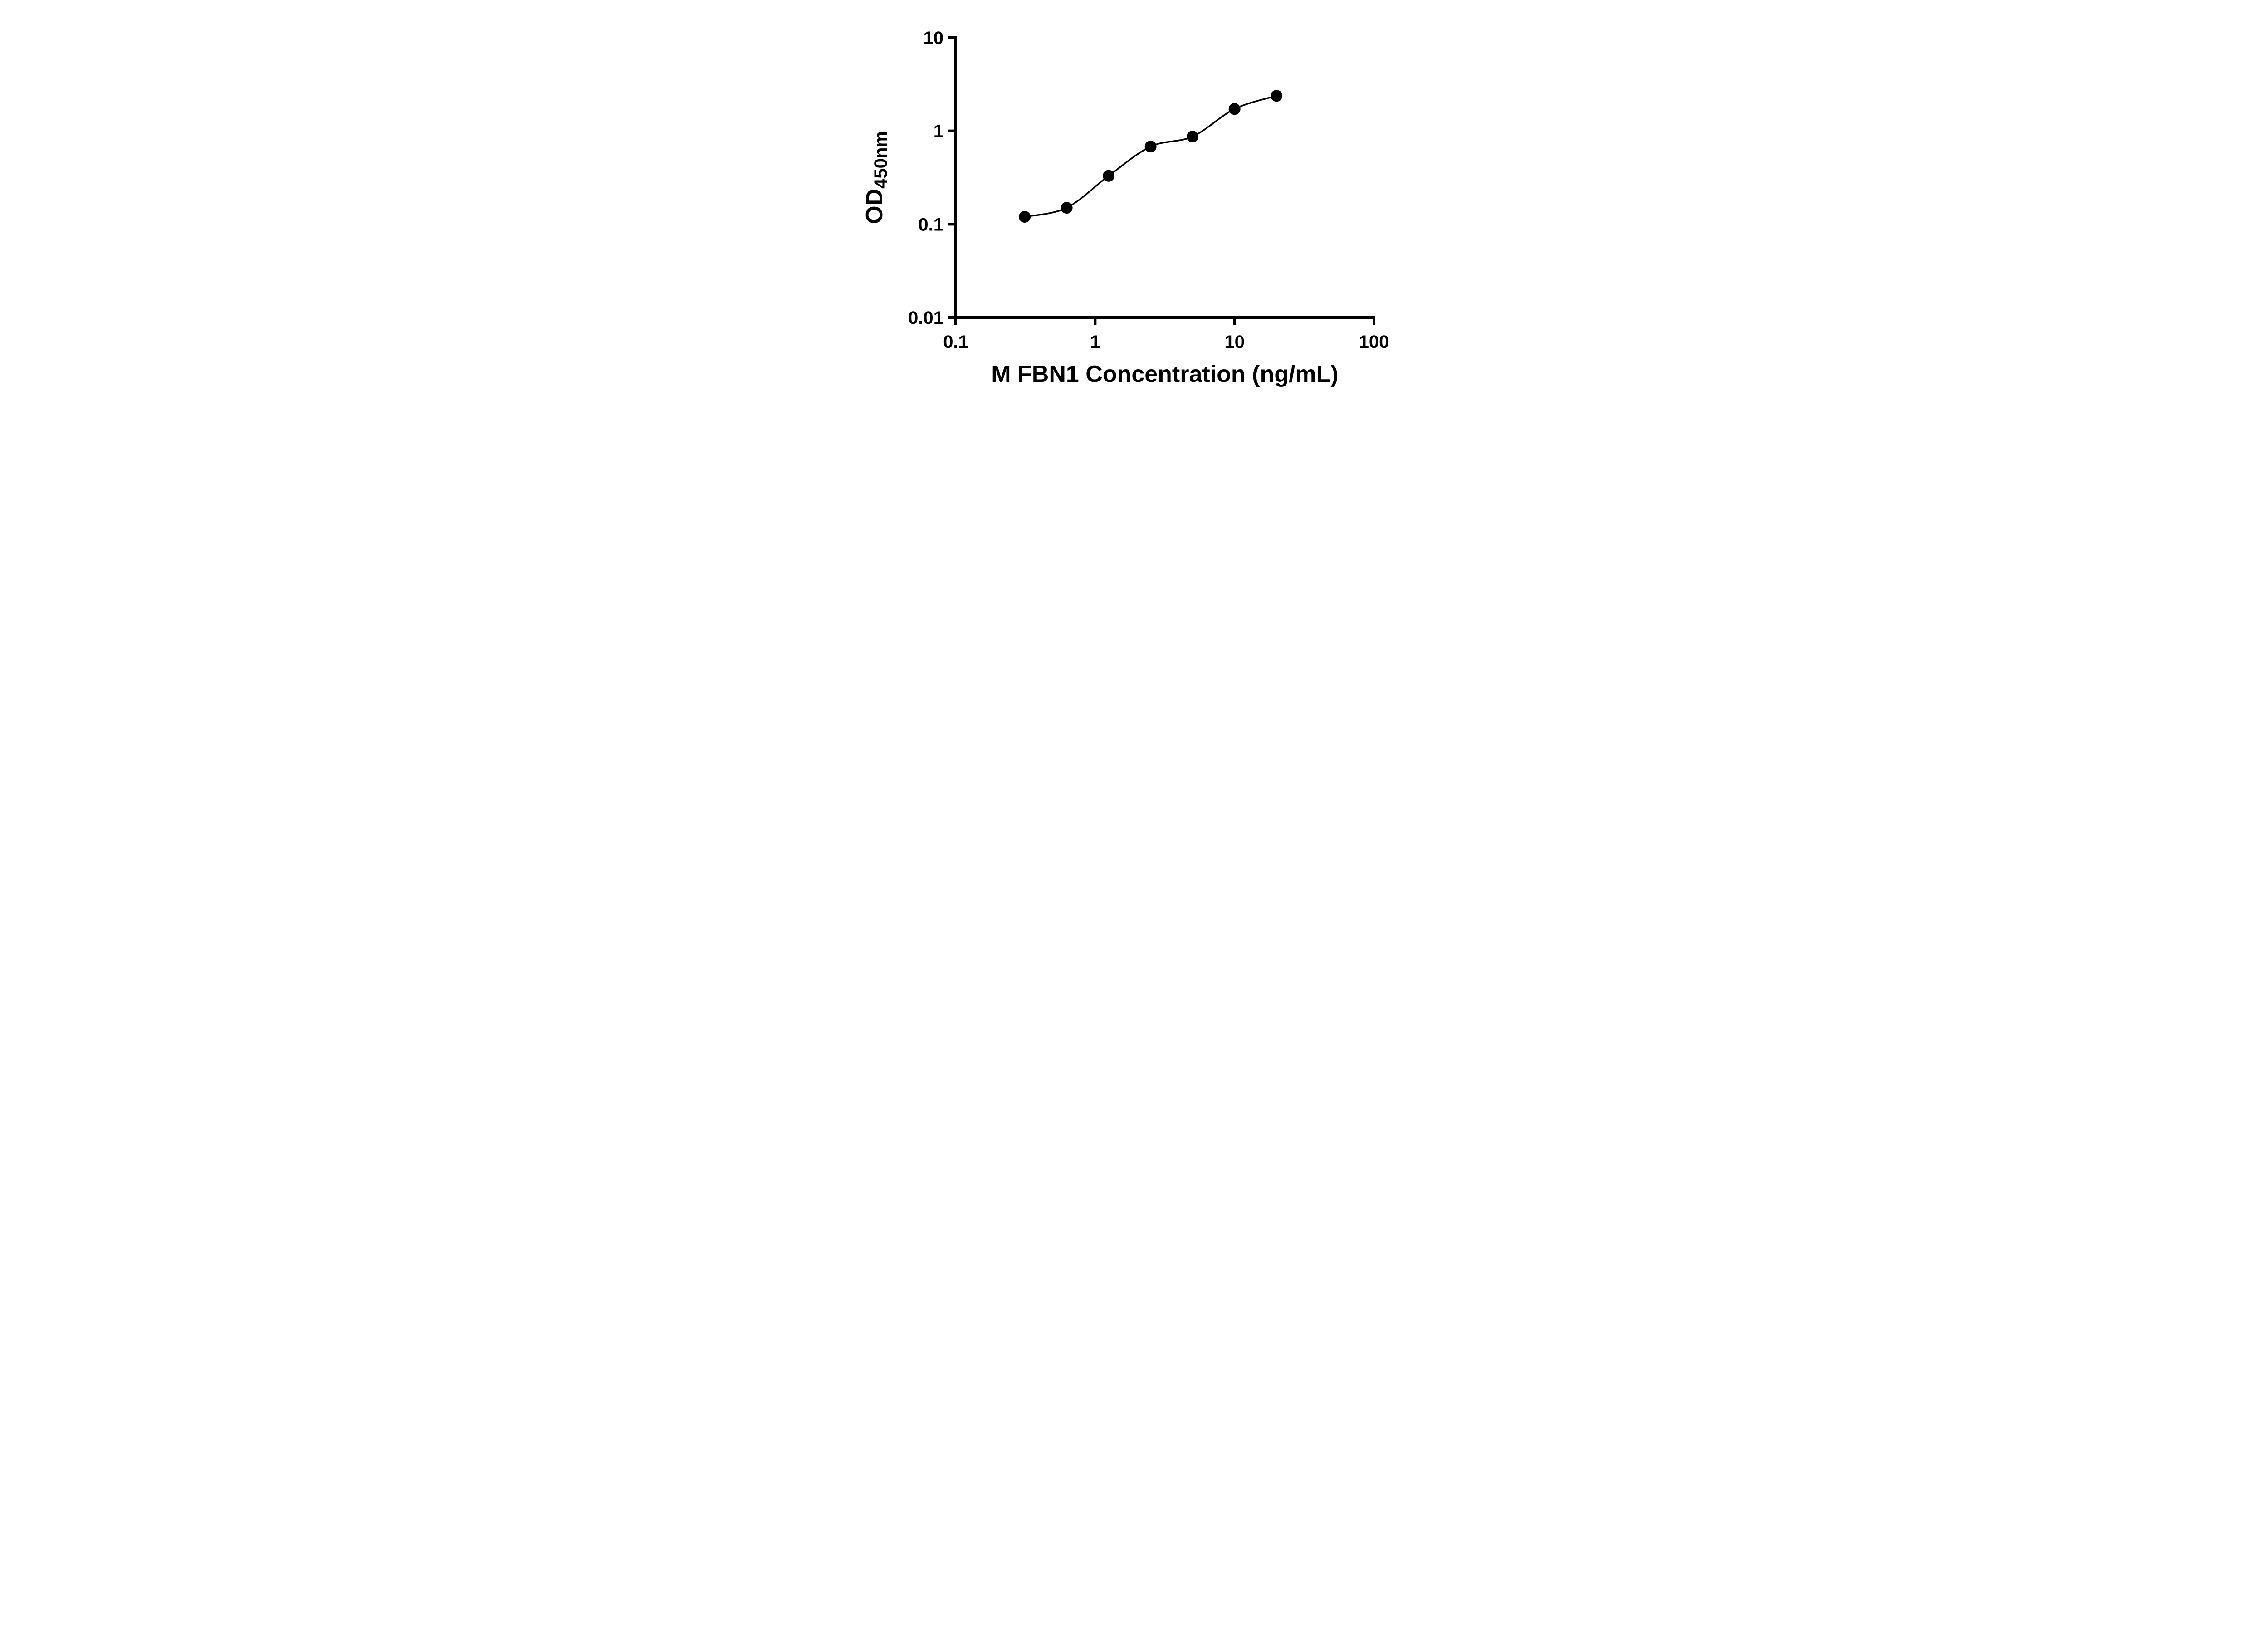 This screenshot has width=2268, height=1633. I want to click on x-tick-label: 0.1, so click(956, 342).